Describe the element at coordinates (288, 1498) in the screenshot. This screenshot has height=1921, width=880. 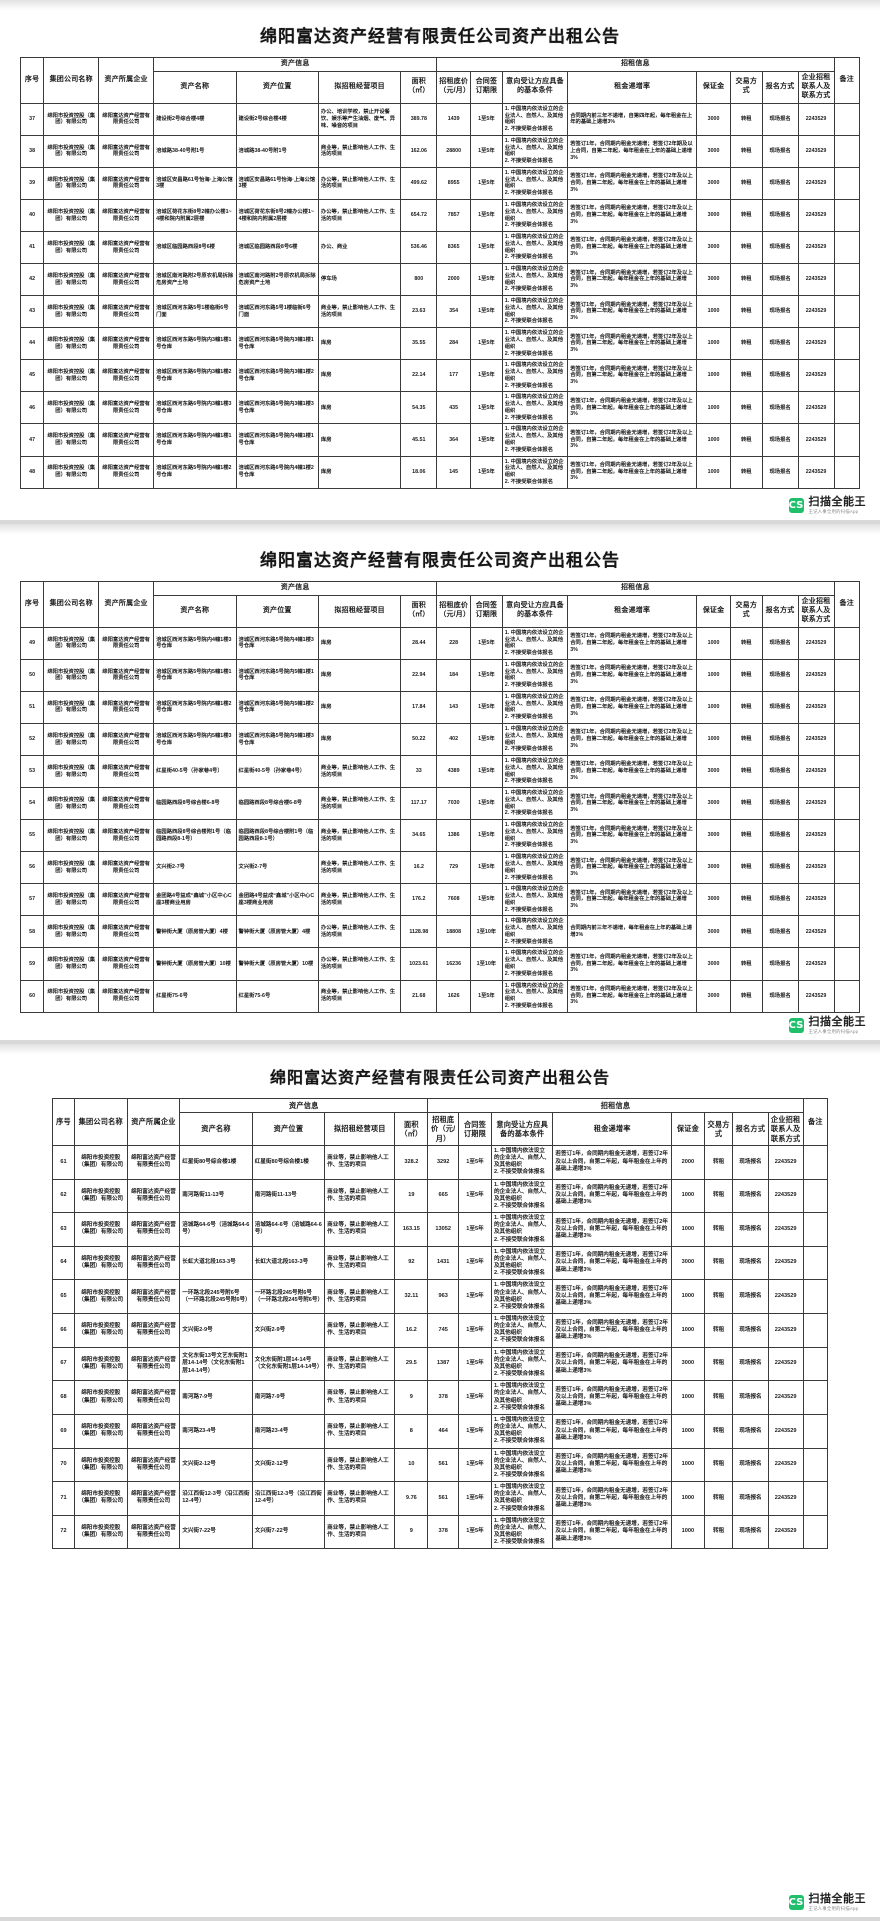
I see `cell-asset-location: 沿江西街12-3号（沿江西街12-4号）` at that location.